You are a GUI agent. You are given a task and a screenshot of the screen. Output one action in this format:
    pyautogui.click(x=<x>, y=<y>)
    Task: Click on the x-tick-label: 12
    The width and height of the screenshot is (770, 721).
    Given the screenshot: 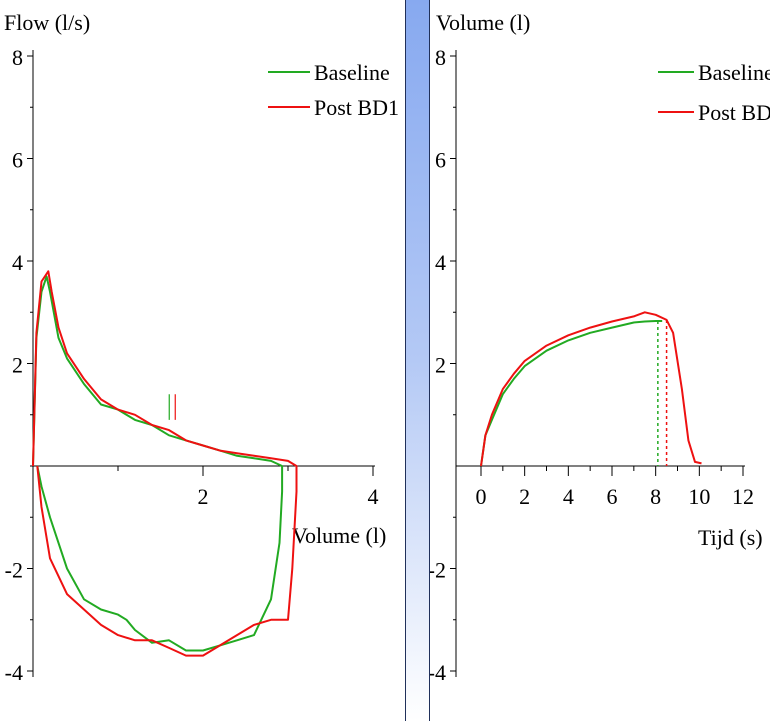 What is the action you would take?
    pyautogui.click(x=743, y=496)
    